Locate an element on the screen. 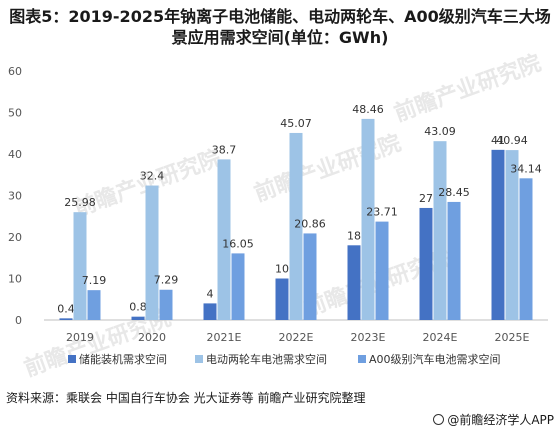 The image size is (560, 432). y-tick-label: 0 is located at coordinates (18, 320).